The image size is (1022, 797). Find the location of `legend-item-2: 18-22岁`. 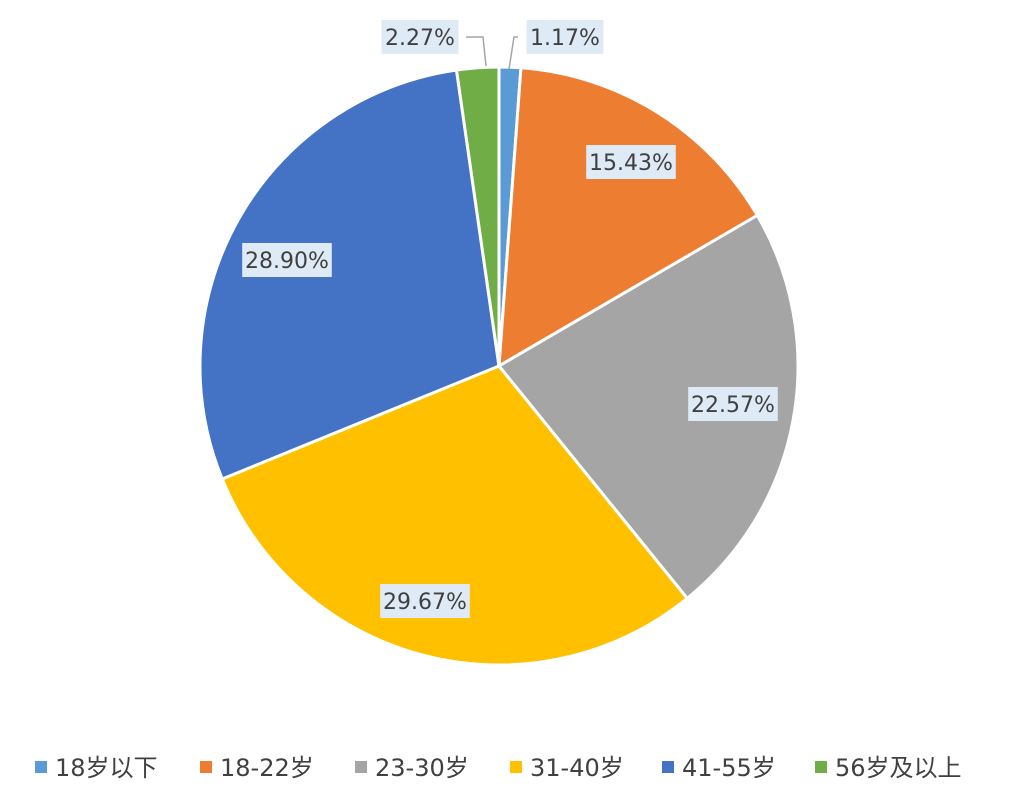

legend-item-2: 18-22岁 is located at coordinates (257, 768).